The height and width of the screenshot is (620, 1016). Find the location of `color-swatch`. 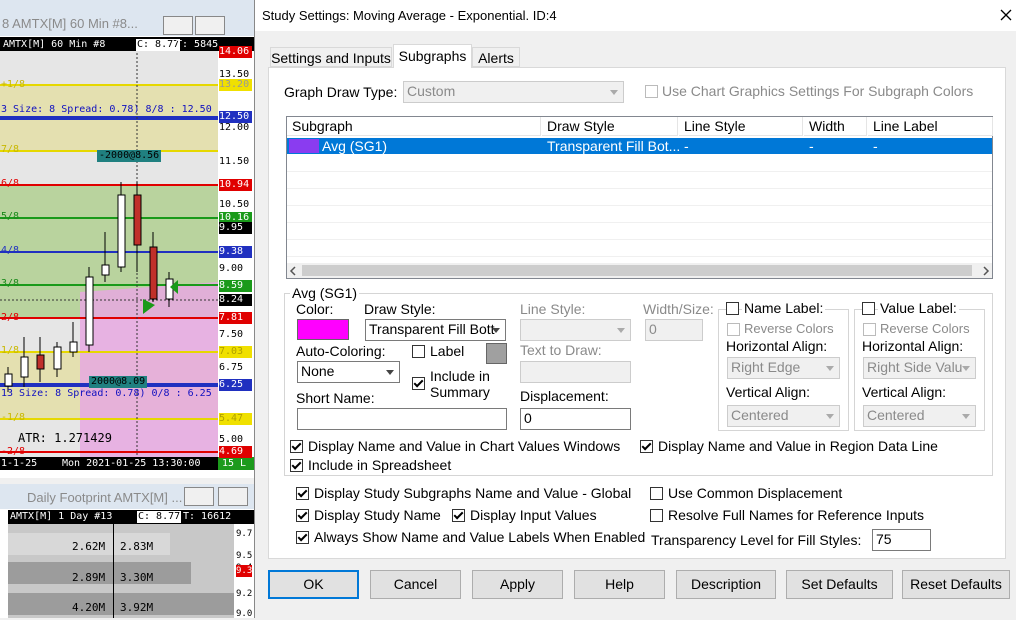

color-swatch is located at coordinates (304, 146).